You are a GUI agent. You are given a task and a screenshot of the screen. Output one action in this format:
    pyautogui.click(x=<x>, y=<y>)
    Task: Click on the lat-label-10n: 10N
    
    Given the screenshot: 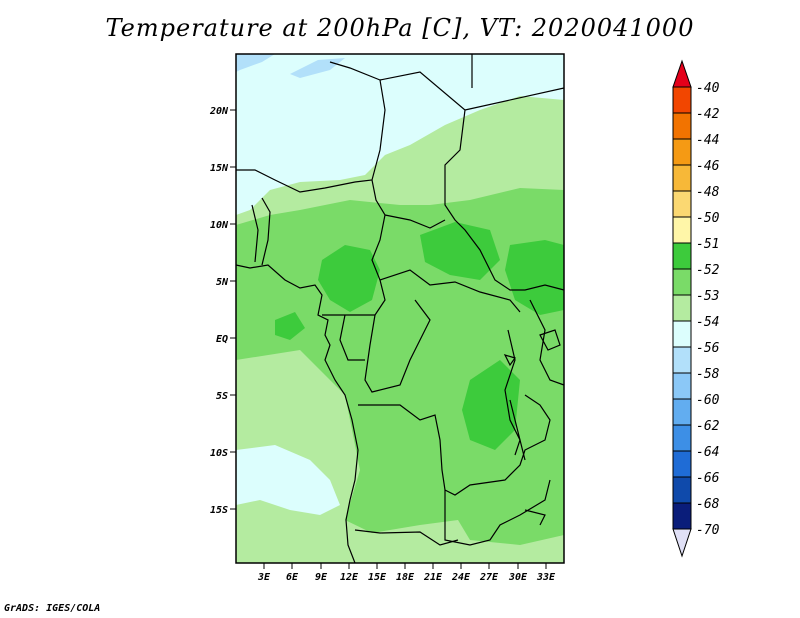 What is the action you would take?
    pyautogui.click(x=219, y=225)
    